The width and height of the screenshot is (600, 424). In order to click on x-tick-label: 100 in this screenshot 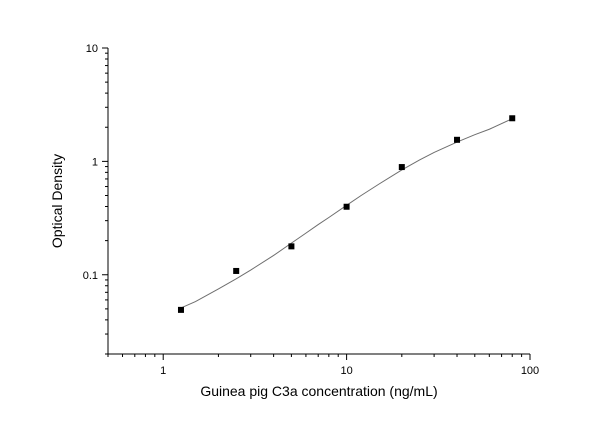, I will do `click(530, 371)`.